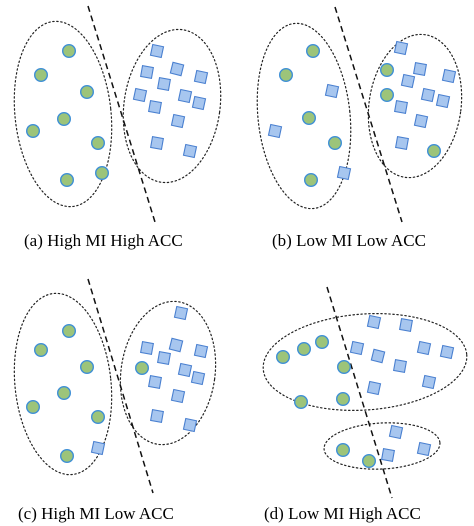  I want to click on caption-panel-a: (a) High MI High ACC, so click(103, 240).